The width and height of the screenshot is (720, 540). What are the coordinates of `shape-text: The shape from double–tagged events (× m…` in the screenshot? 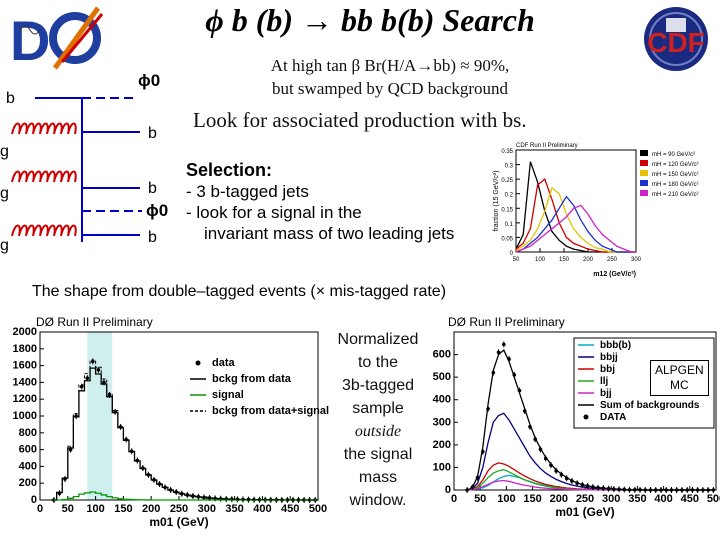 It's located at (239, 291).